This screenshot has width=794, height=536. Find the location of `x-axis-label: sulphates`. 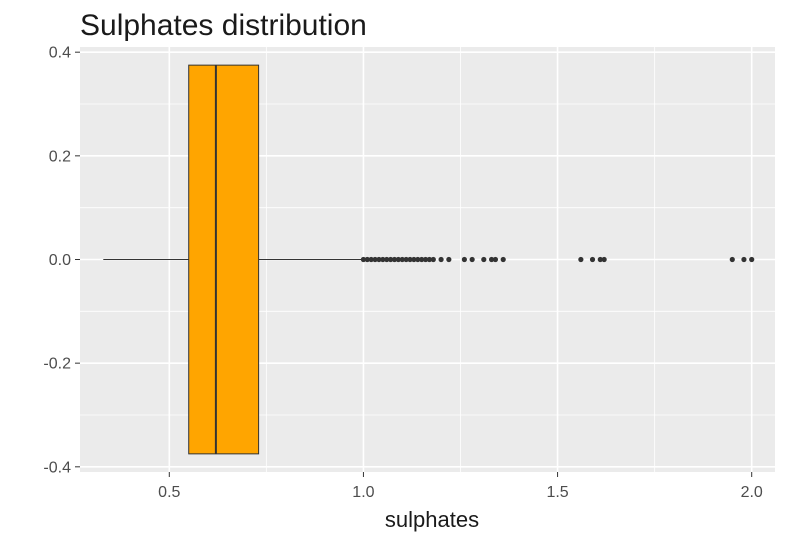

x-axis-label: sulphates is located at coordinates (432, 519).